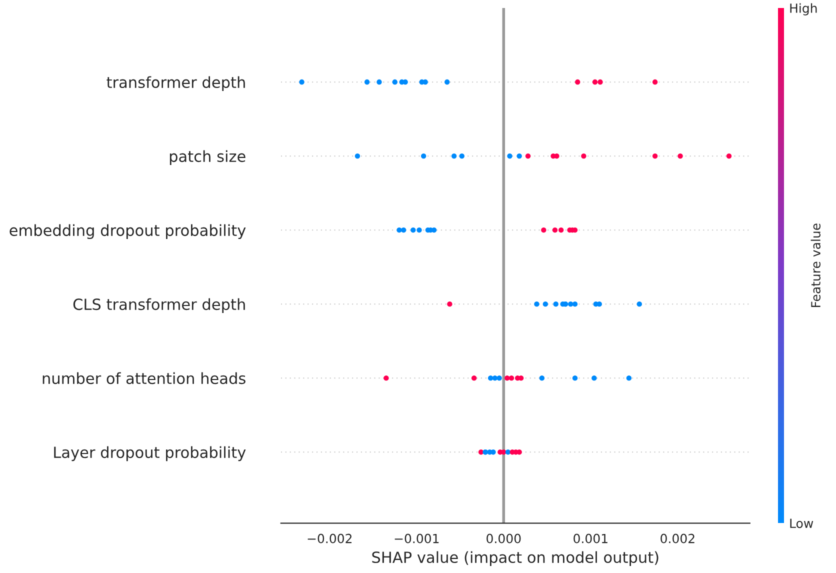 The height and width of the screenshot is (573, 836). What do you see at coordinates (677, 539) in the screenshot?
I see `x-tick-label: 0.002` at bounding box center [677, 539].